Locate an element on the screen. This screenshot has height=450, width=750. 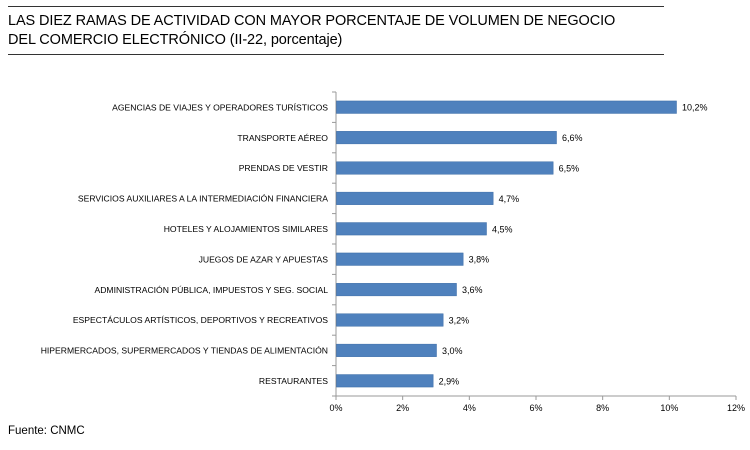
data-label: 3,6% is located at coordinates (472, 290).